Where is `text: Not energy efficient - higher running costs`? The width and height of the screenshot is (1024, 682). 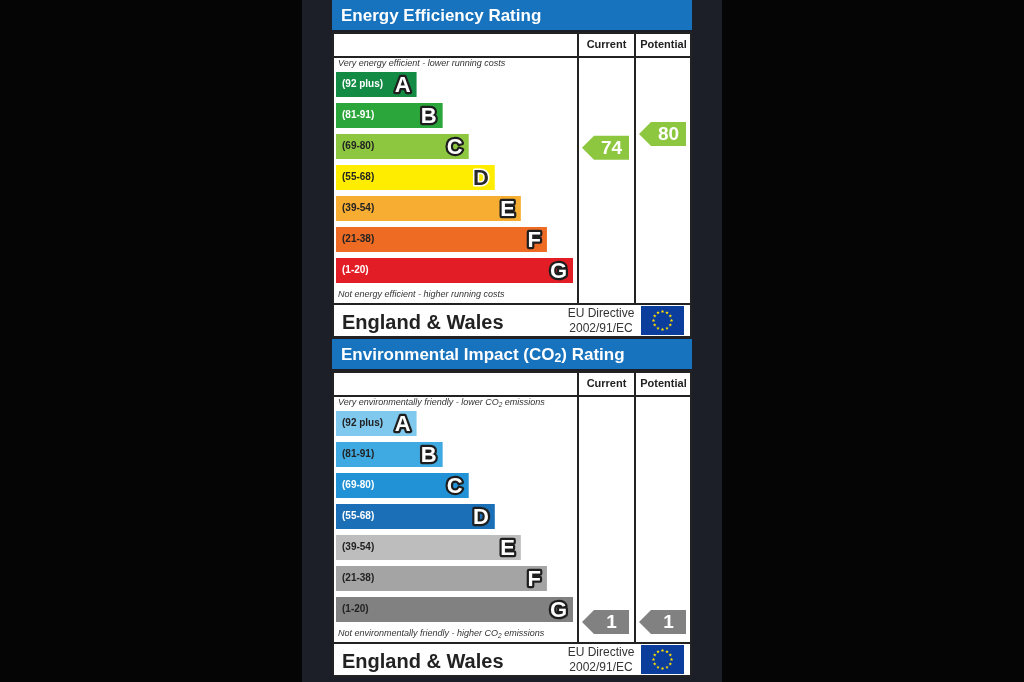
text: Not energy efficient - higher running costs is located at coordinates (421, 294).